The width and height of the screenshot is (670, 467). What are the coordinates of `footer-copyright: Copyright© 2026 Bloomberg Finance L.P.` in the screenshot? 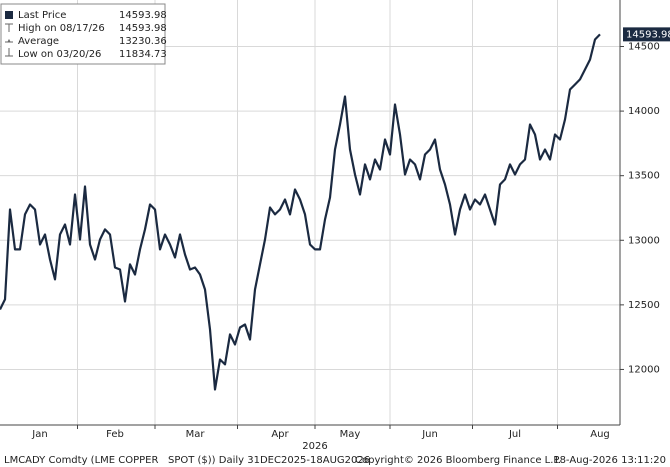 It's located at (458, 460).